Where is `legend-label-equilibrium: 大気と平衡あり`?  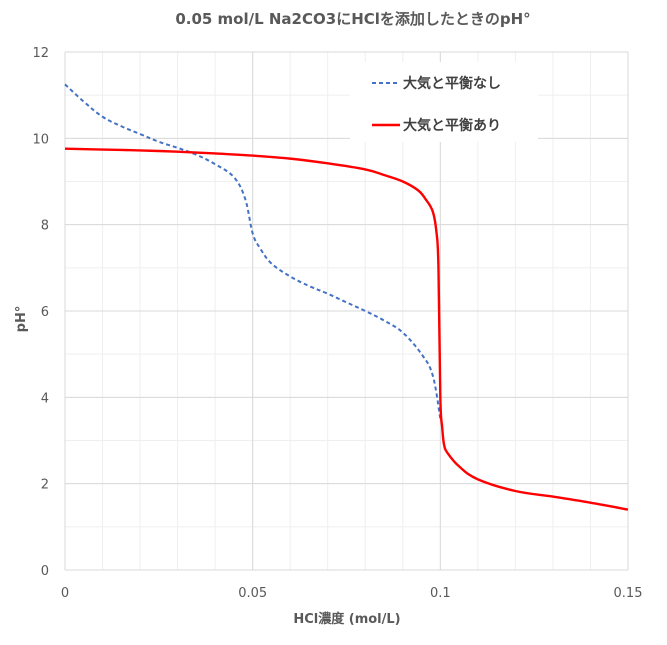 legend-label-equilibrium: 大気と平衡あり is located at coordinates (452, 125).